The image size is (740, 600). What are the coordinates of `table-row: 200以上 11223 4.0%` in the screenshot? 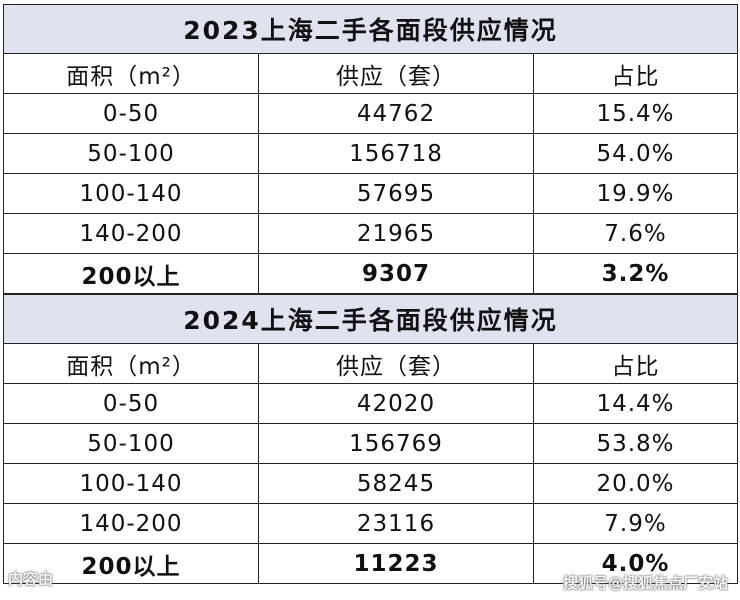 It's located at (371, 563).